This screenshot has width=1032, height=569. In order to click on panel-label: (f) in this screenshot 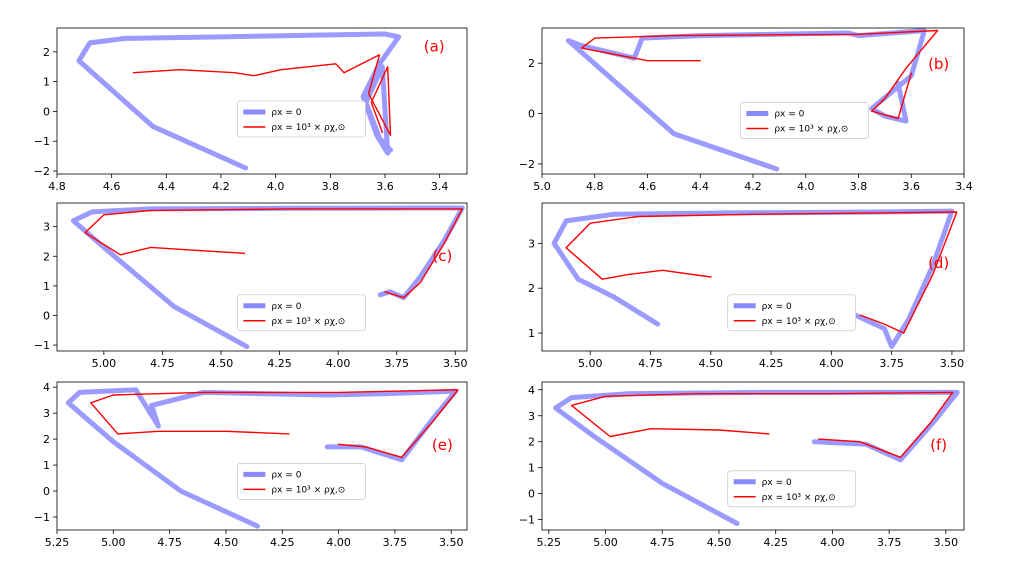, I will do `click(938, 445)`.